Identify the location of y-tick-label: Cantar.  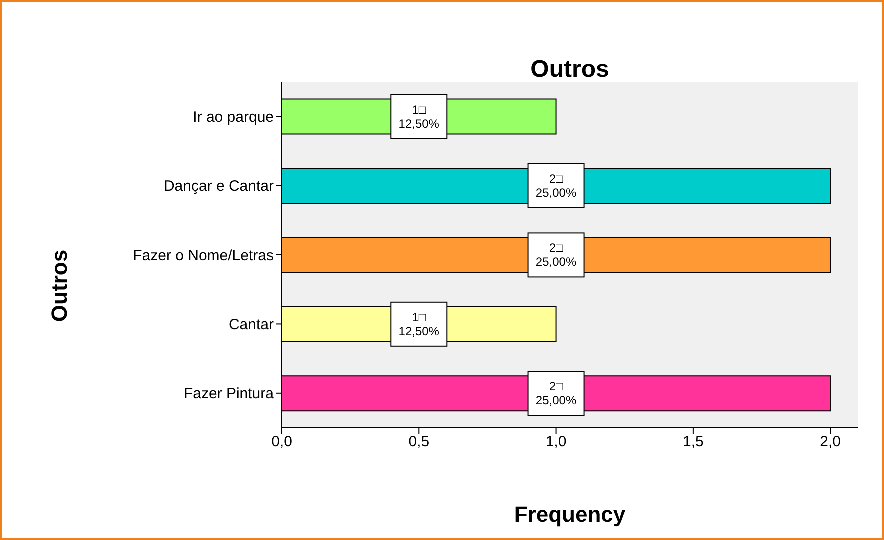
(251, 325).